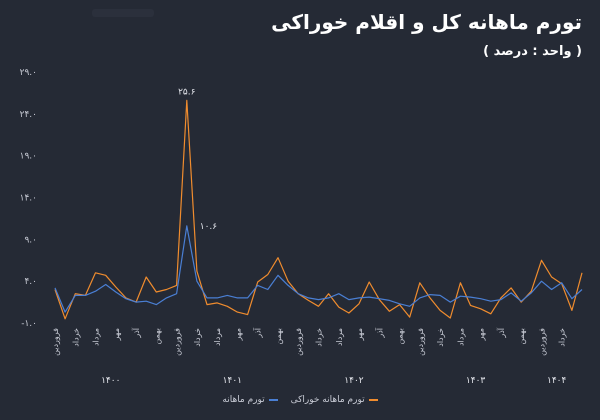 The width and height of the screenshot is (600, 420). I want to click on data-label: ۲۵.۶, so click(187, 92).